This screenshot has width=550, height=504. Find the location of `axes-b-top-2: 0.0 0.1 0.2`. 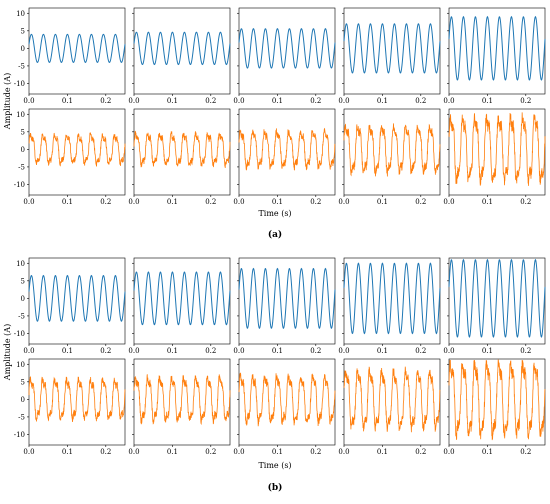

axes-b-top-2: 0.0 0.1 0.2 is located at coordinates (179, 306).